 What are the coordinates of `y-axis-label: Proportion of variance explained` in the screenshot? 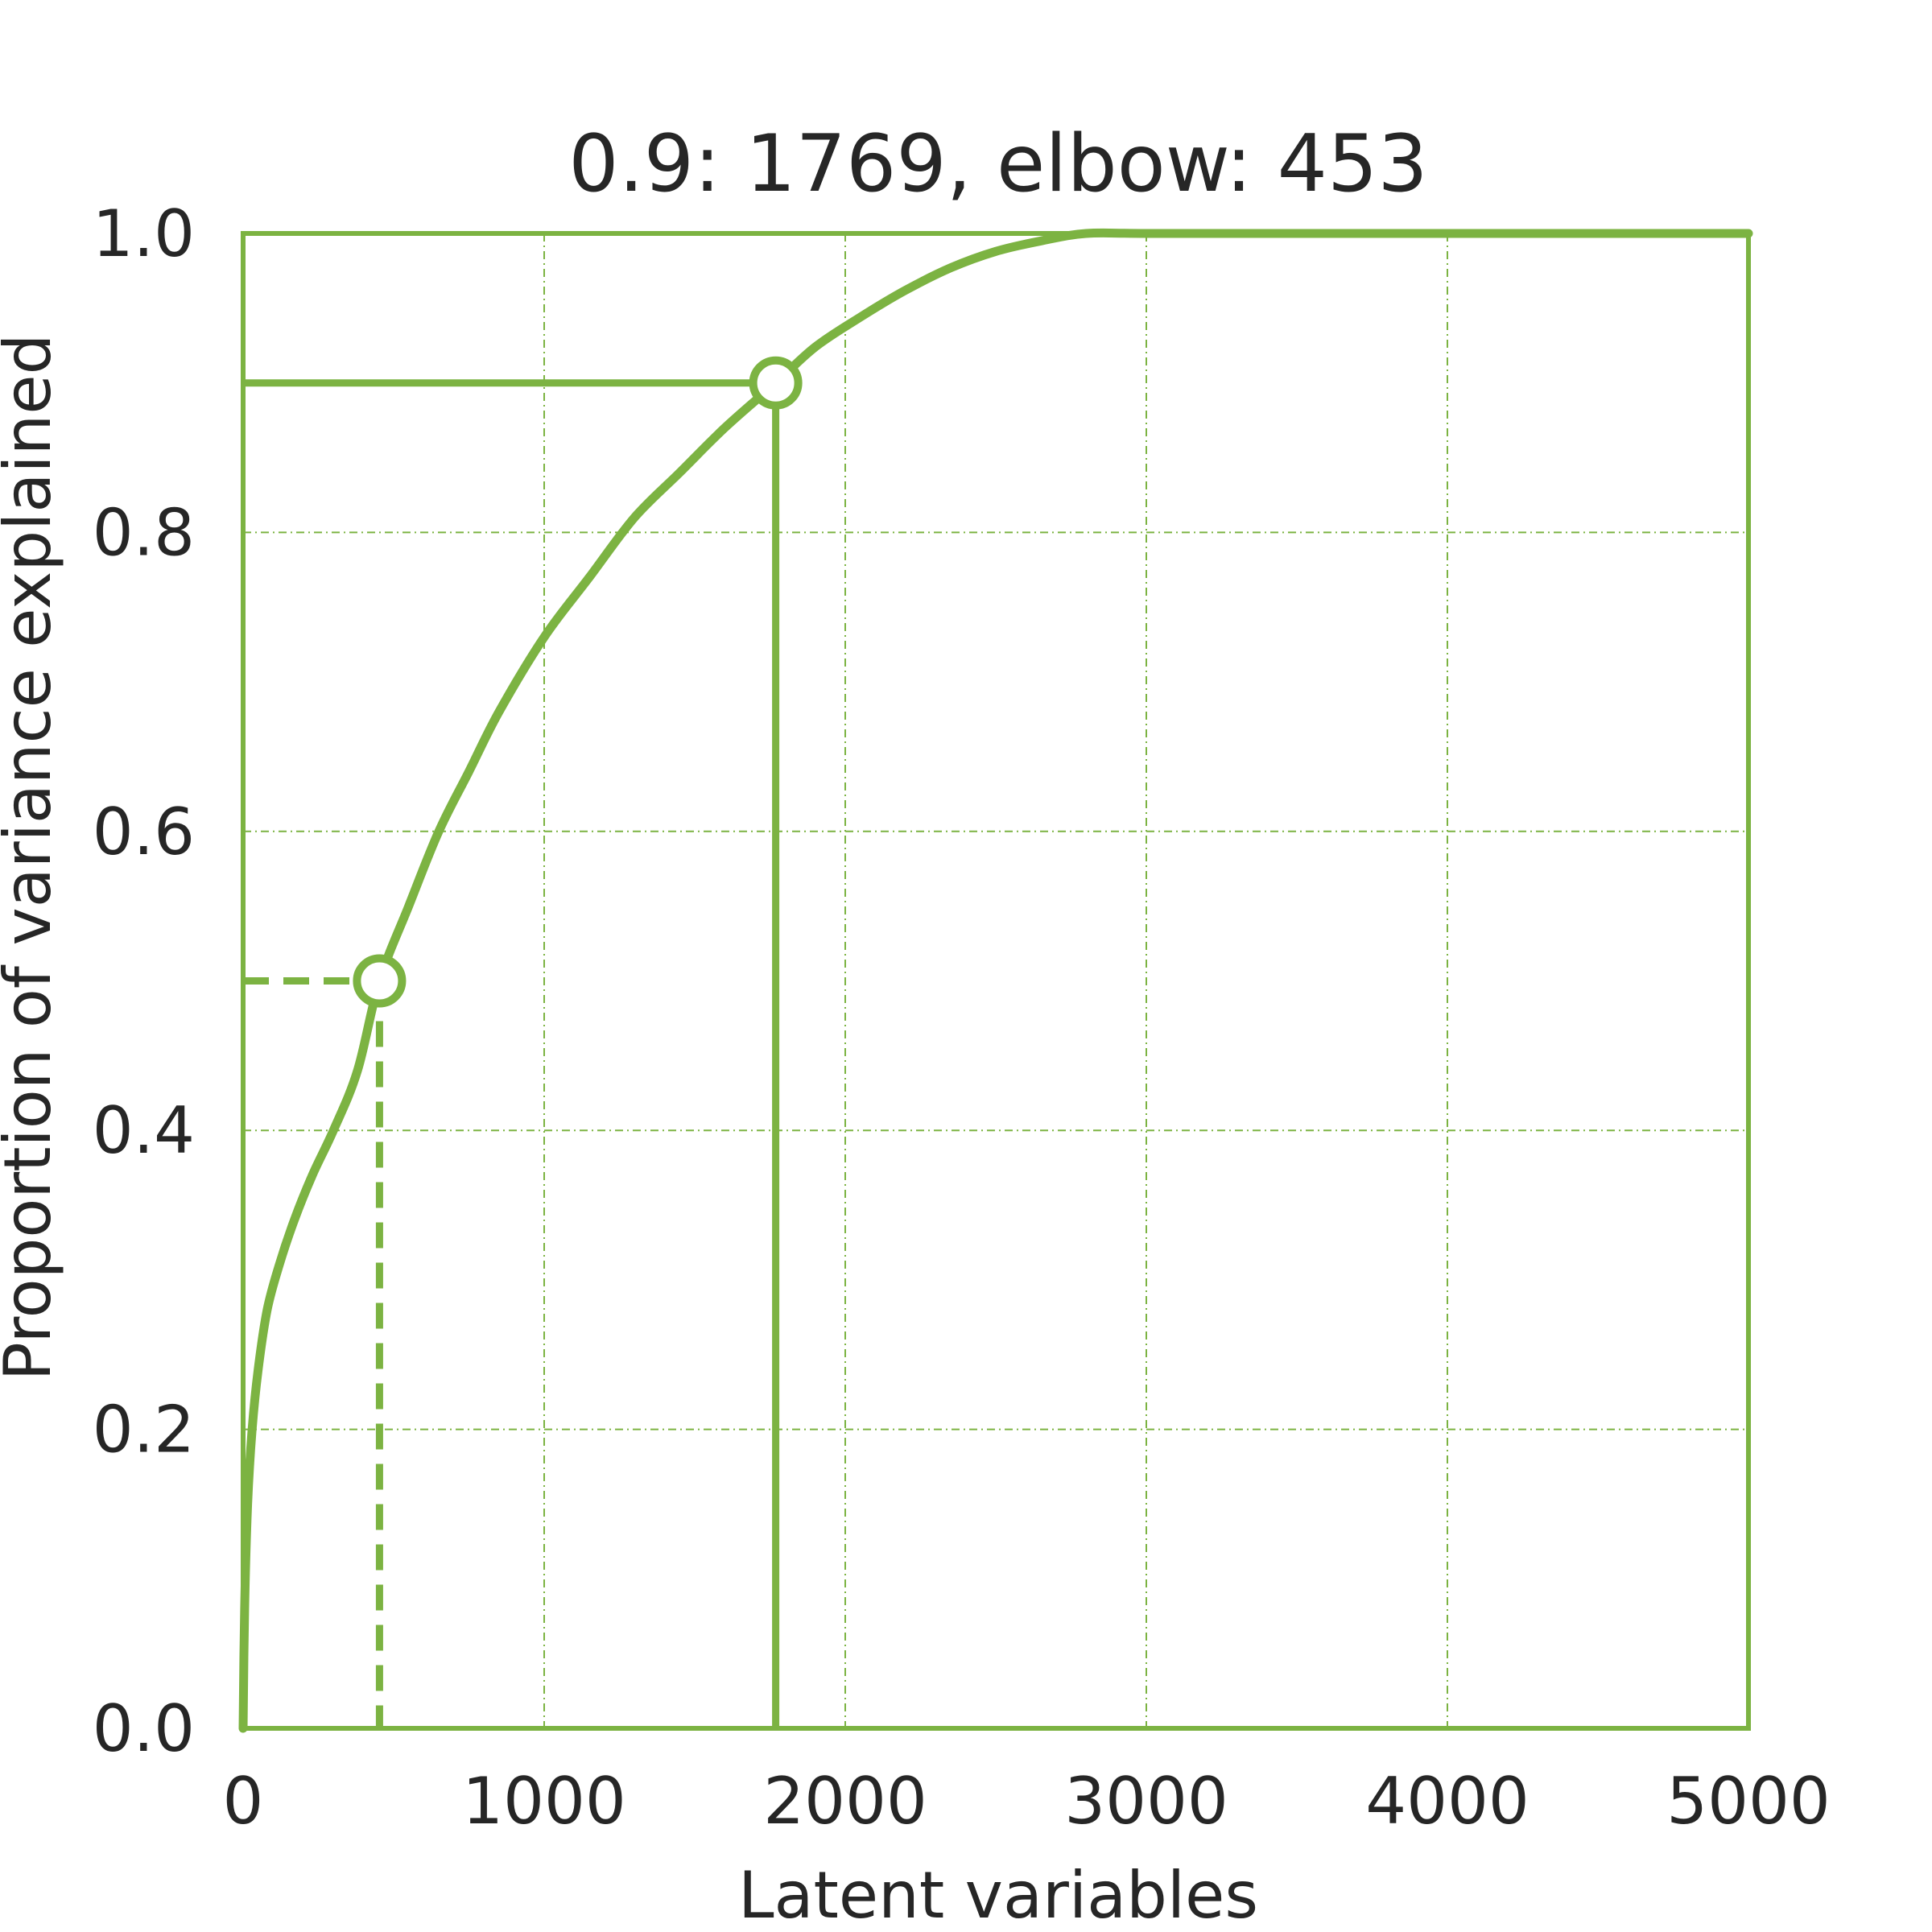 It's located at (32, 857).